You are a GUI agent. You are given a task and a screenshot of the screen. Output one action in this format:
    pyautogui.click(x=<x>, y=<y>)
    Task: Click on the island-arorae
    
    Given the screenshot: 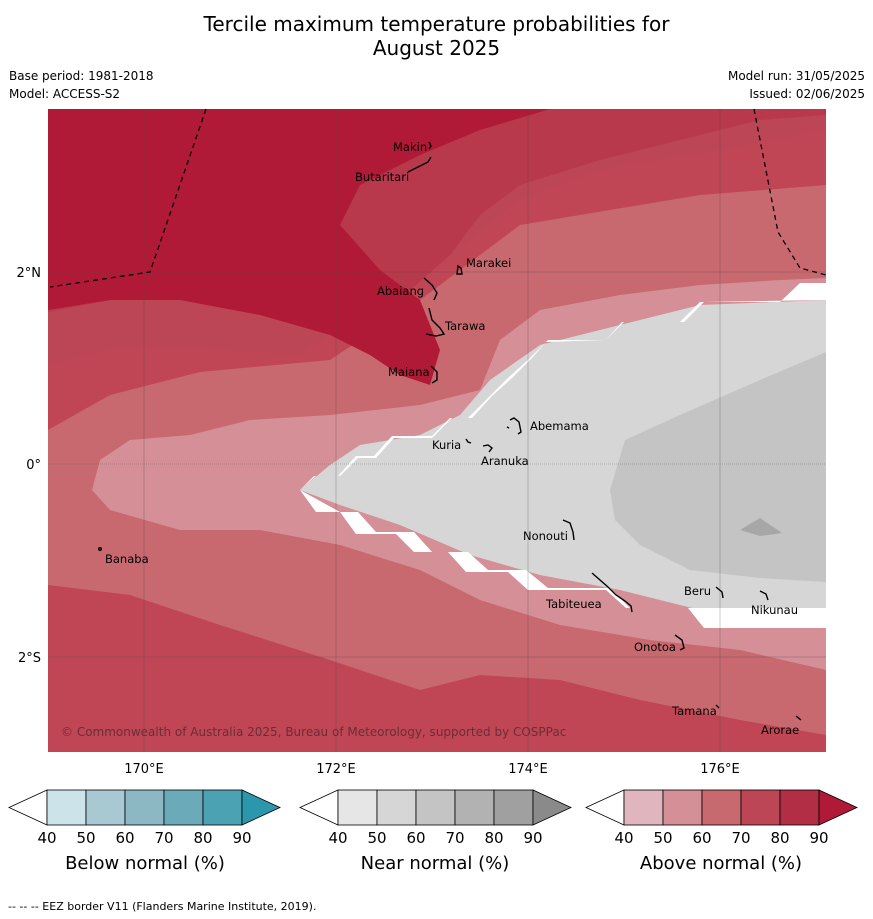 What is the action you would take?
    pyautogui.click(x=798, y=718)
    